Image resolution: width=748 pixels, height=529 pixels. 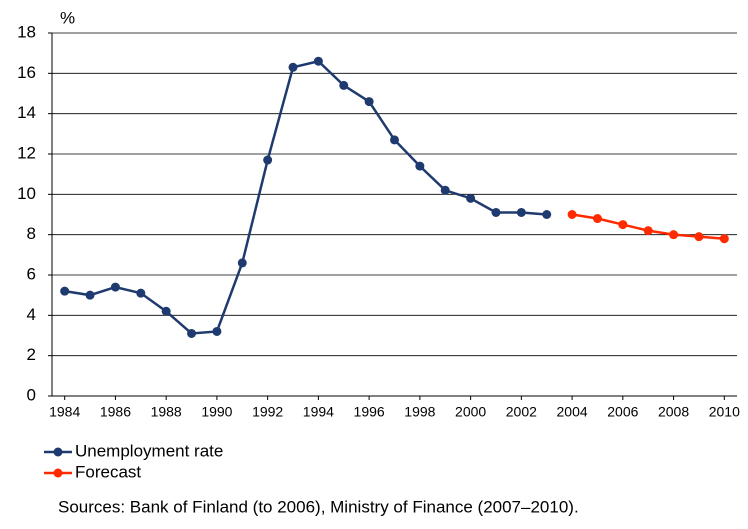 What do you see at coordinates (149, 450) in the screenshot?
I see `legend-label: Unemployment rate` at bounding box center [149, 450].